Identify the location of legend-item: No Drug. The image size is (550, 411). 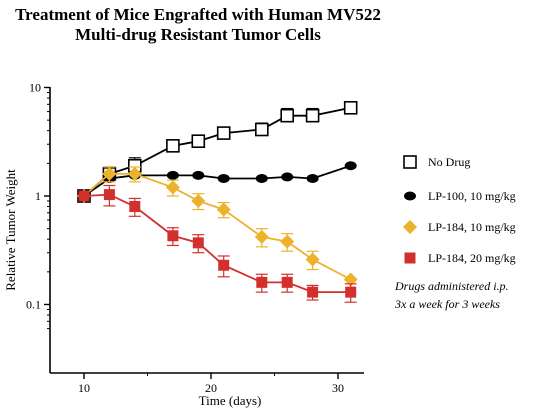
(436, 162).